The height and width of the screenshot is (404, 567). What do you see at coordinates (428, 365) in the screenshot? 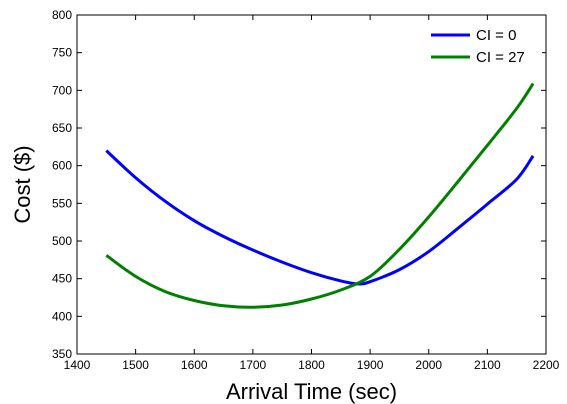
I see `x-tick-label: 2000` at bounding box center [428, 365].